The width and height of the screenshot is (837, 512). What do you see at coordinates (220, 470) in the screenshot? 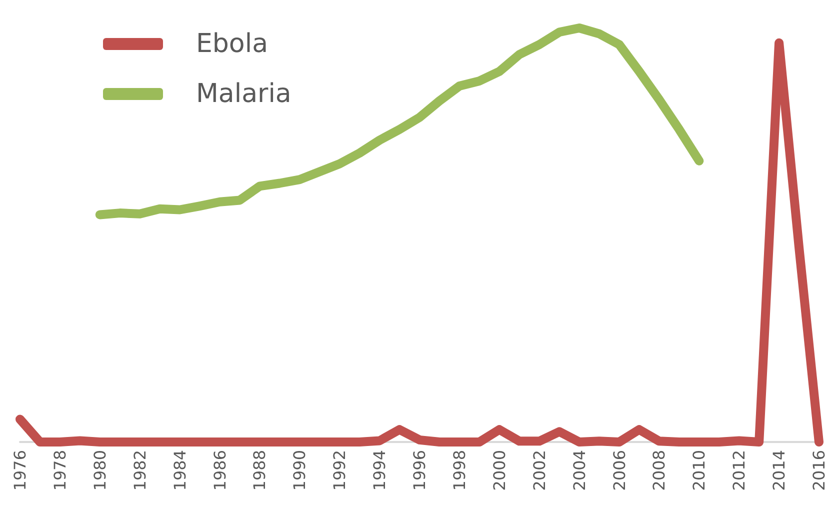
I see `x-tick-label: 1986` at bounding box center [220, 470].